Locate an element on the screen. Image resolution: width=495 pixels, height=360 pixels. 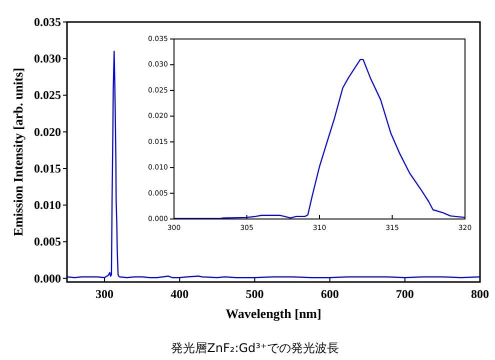
x-tick-label: 500 is located at coordinates (255, 294).